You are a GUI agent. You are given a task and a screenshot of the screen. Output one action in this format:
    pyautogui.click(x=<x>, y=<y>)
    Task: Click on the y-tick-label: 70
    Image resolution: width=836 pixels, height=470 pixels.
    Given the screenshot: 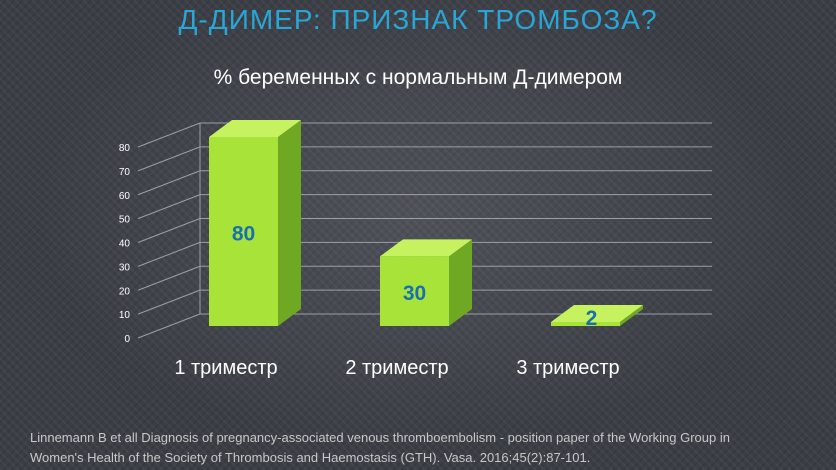 What is the action you would take?
    pyautogui.click(x=125, y=172)
    